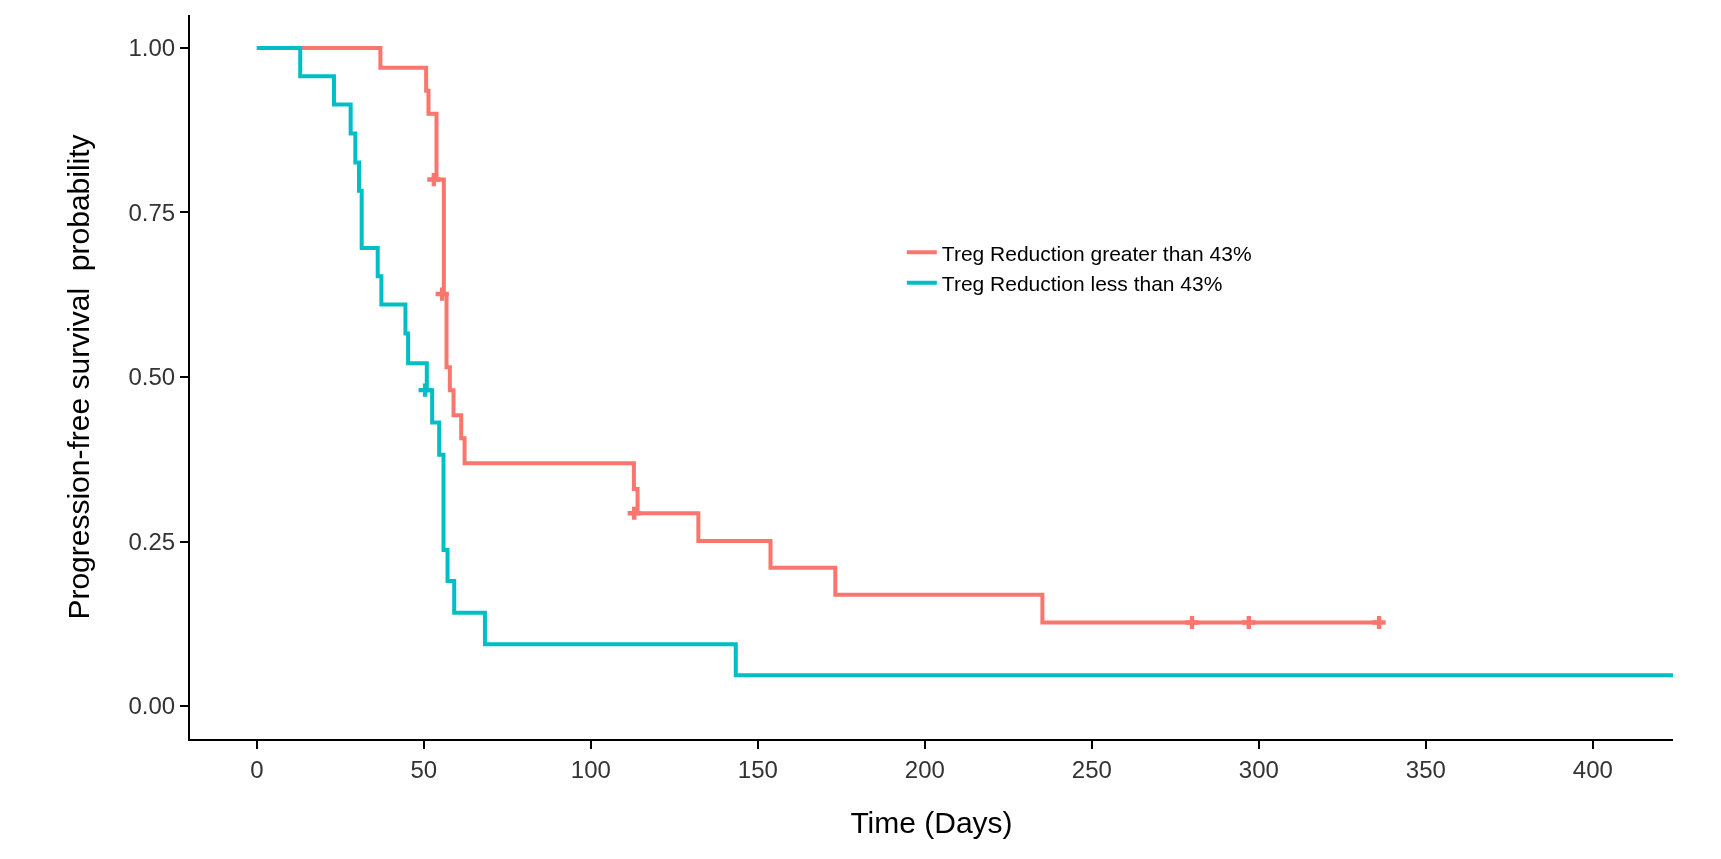 This screenshot has width=1721, height=859. I want to click on x-tick-label: 100, so click(590, 769).